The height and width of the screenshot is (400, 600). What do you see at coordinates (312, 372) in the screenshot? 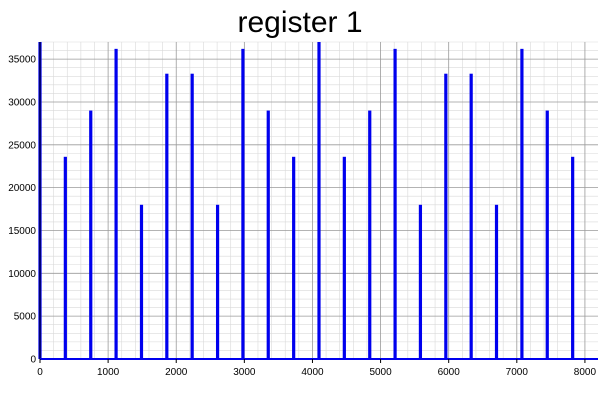
I see `x-tick-label: 4000` at bounding box center [312, 372].